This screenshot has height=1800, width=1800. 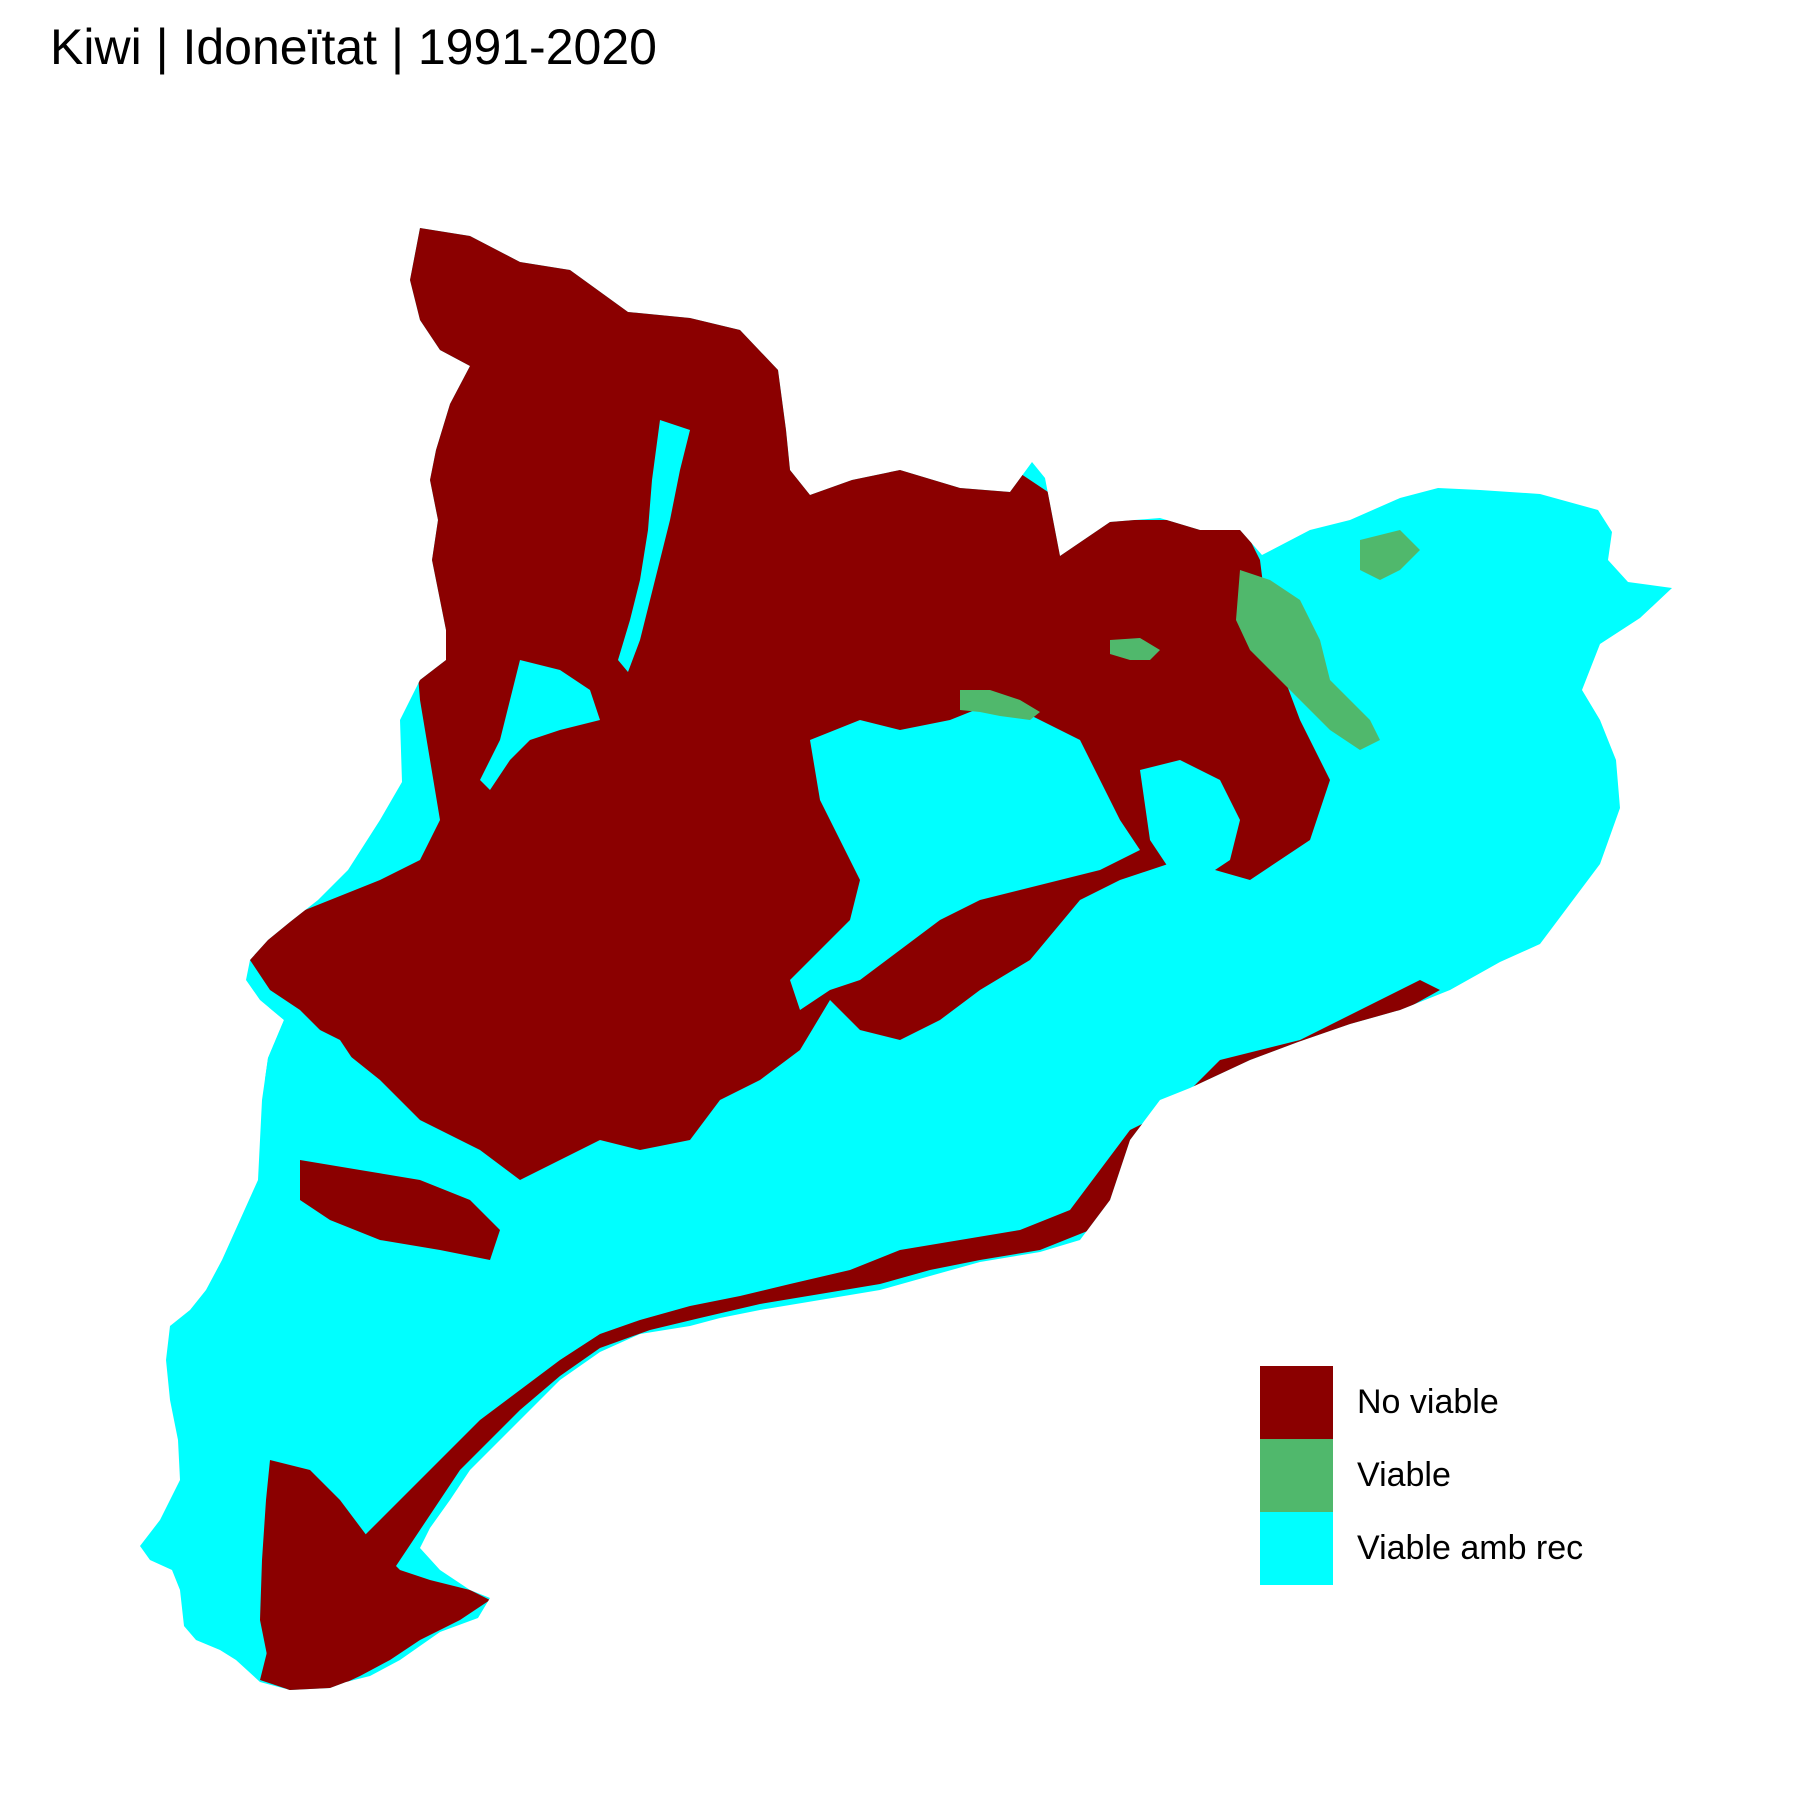 What do you see at coordinates (1390, 555) in the screenshot?
I see `viable-area-border-strip` at bounding box center [1390, 555].